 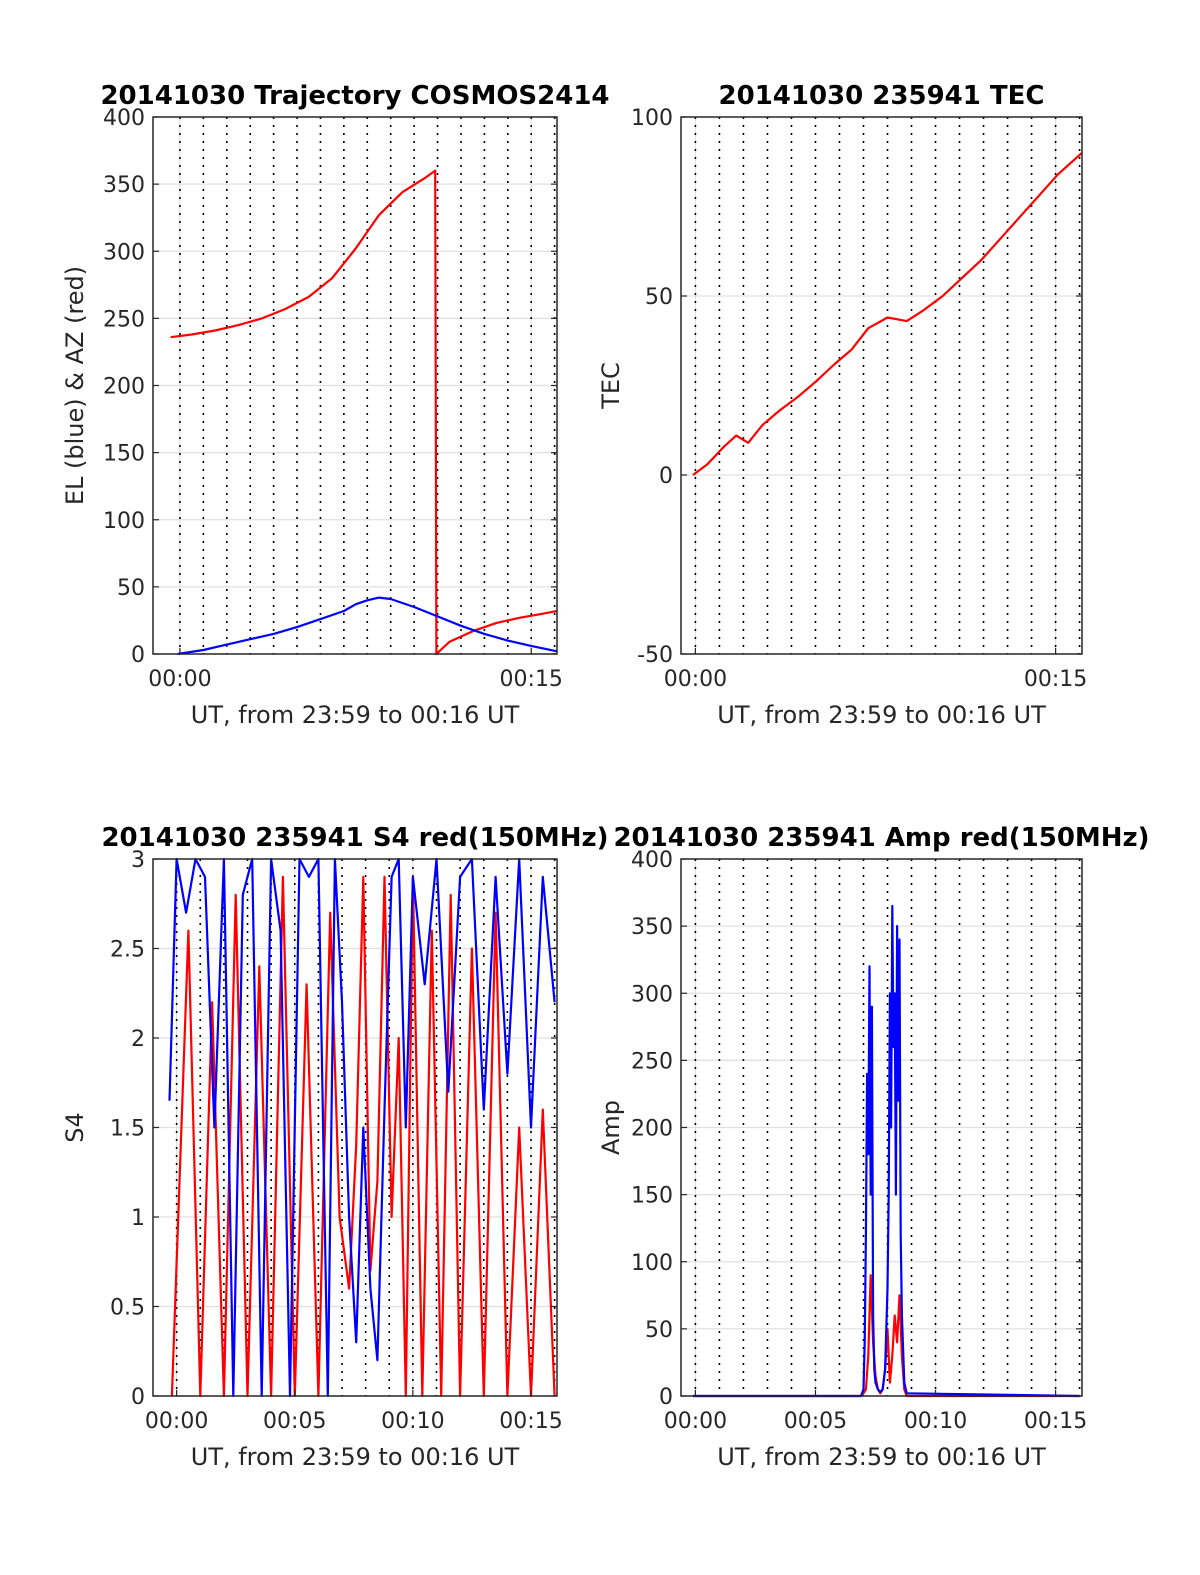 I want to click on y-tick-label: 0.5, so click(x=127, y=1308).